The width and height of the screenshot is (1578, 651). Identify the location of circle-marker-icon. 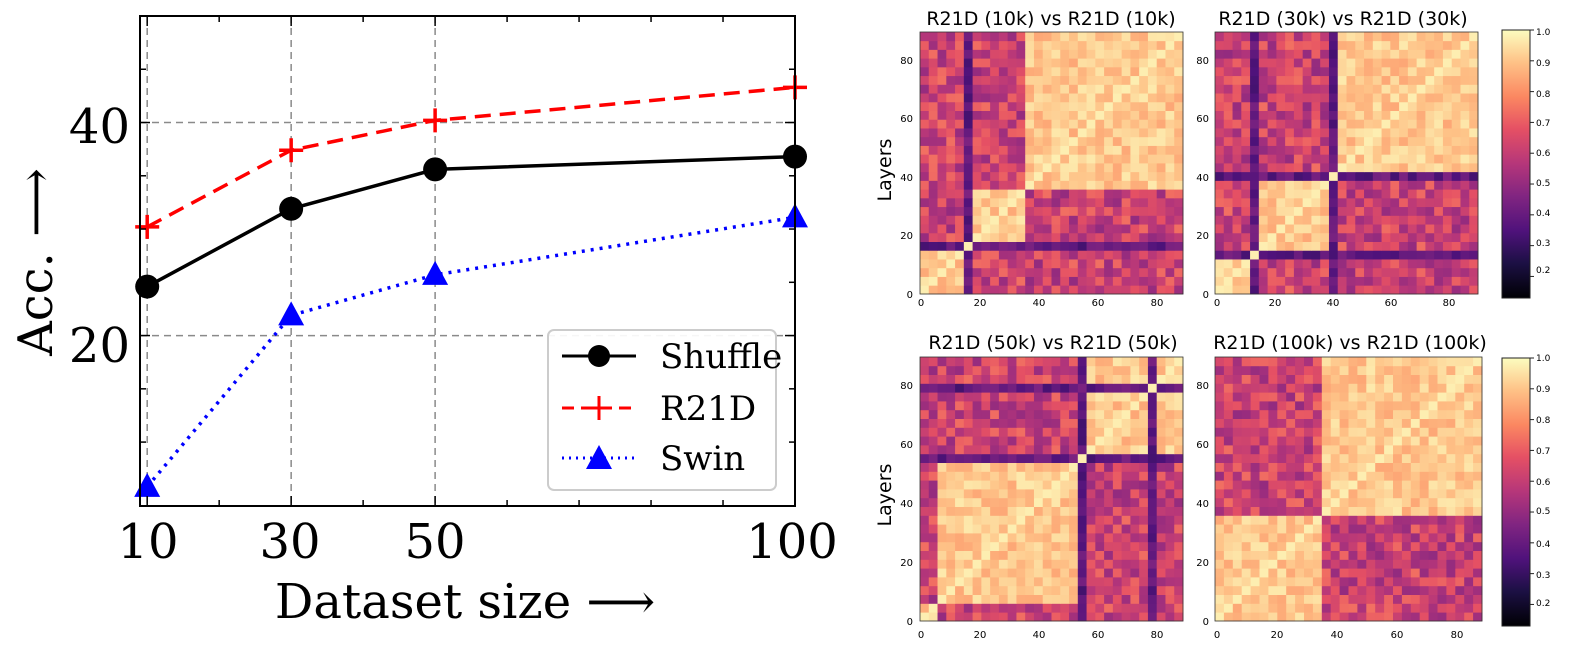
(599, 356).